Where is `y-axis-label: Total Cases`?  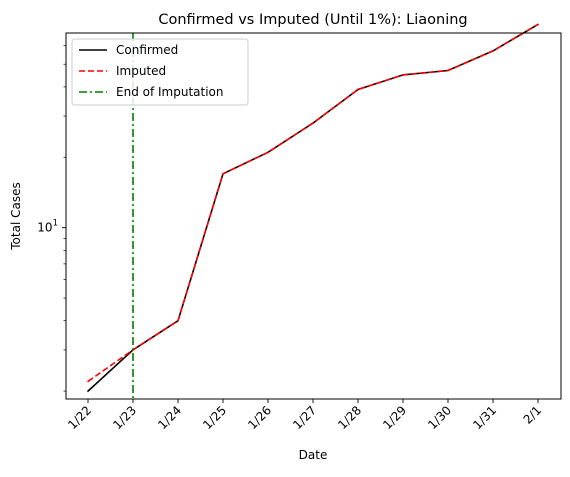
y-axis-label: Total Cases is located at coordinates (16, 216).